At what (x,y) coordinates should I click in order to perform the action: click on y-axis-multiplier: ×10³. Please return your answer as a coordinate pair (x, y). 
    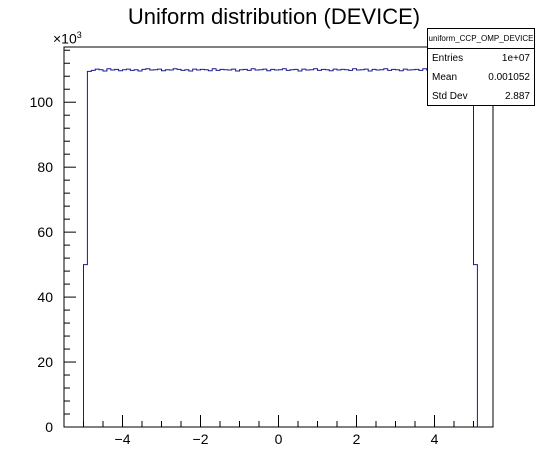
    Looking at the image, I should click on (67, 38).